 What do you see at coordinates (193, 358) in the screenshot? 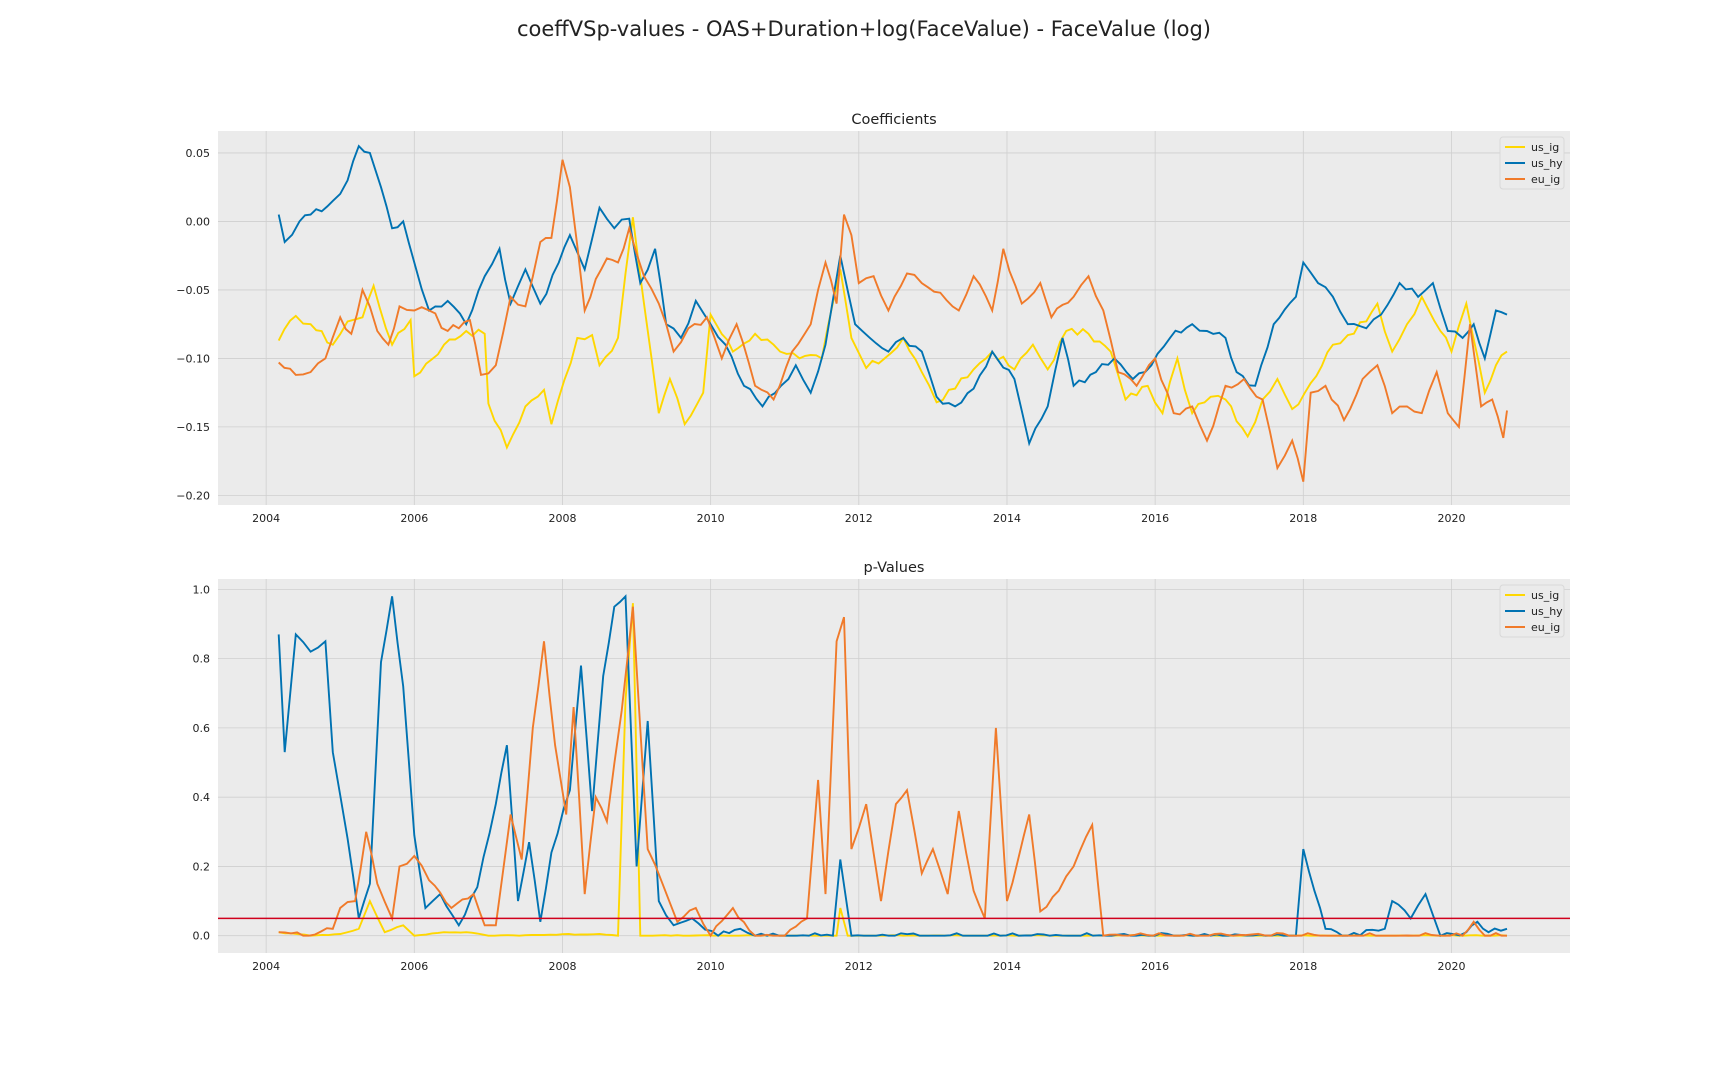
I see `y-tick-label: −0.10` at bounding box center [193, 358].